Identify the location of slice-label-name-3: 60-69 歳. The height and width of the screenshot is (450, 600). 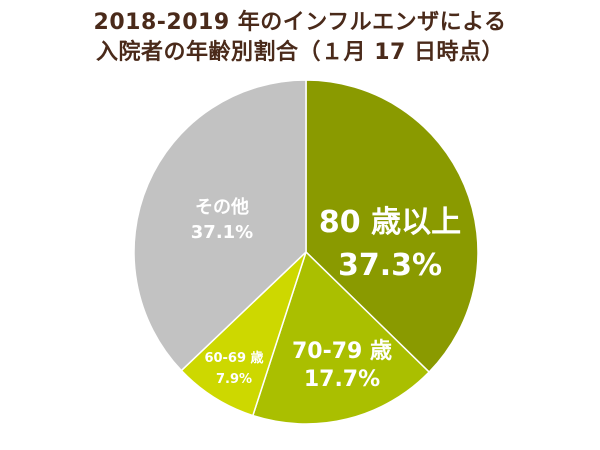
(233, 358).